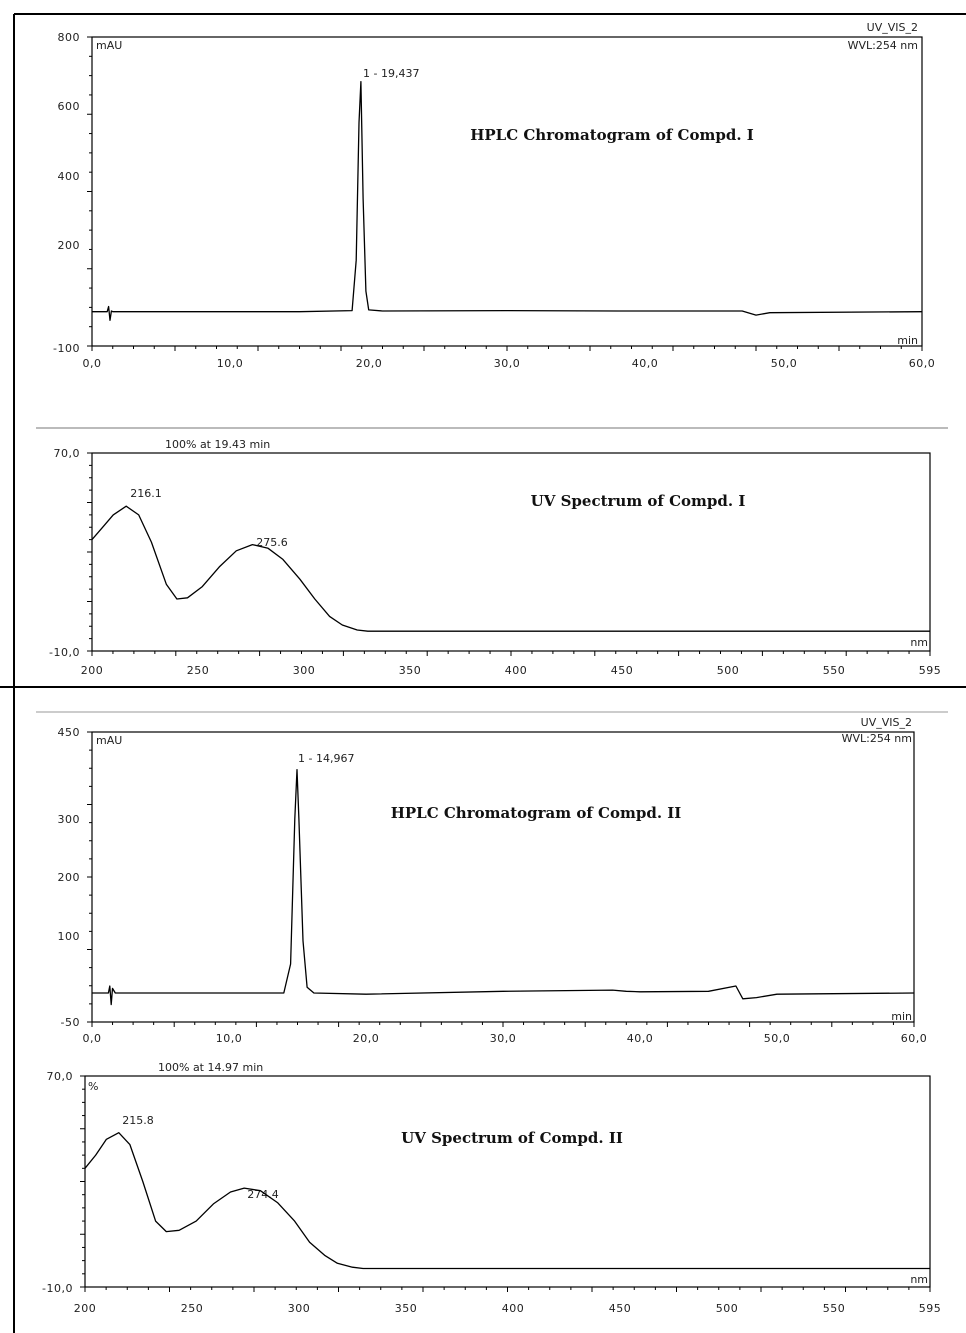 The width and height of the screenshot is (966, 1333). Describe the element at coordinates (138, 1120) in the screenshot. I see `peak-label: 215.8` at that location.